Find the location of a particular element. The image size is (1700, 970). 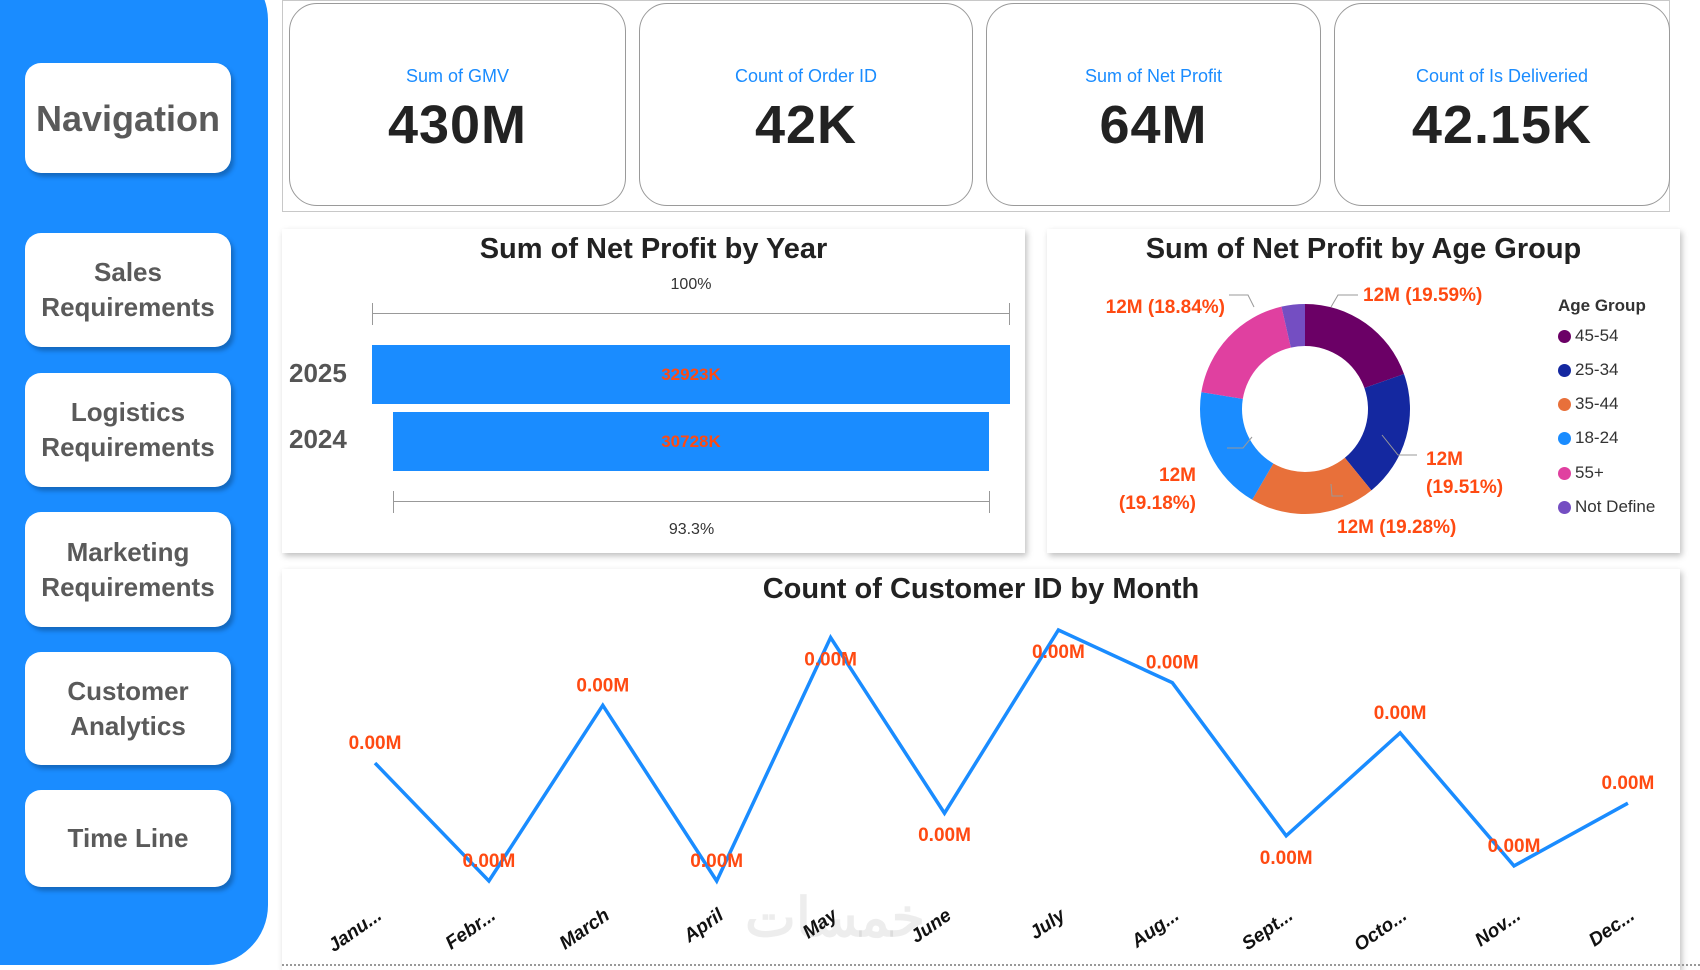

button-label: Time Line is located at coordinates (128, 838).